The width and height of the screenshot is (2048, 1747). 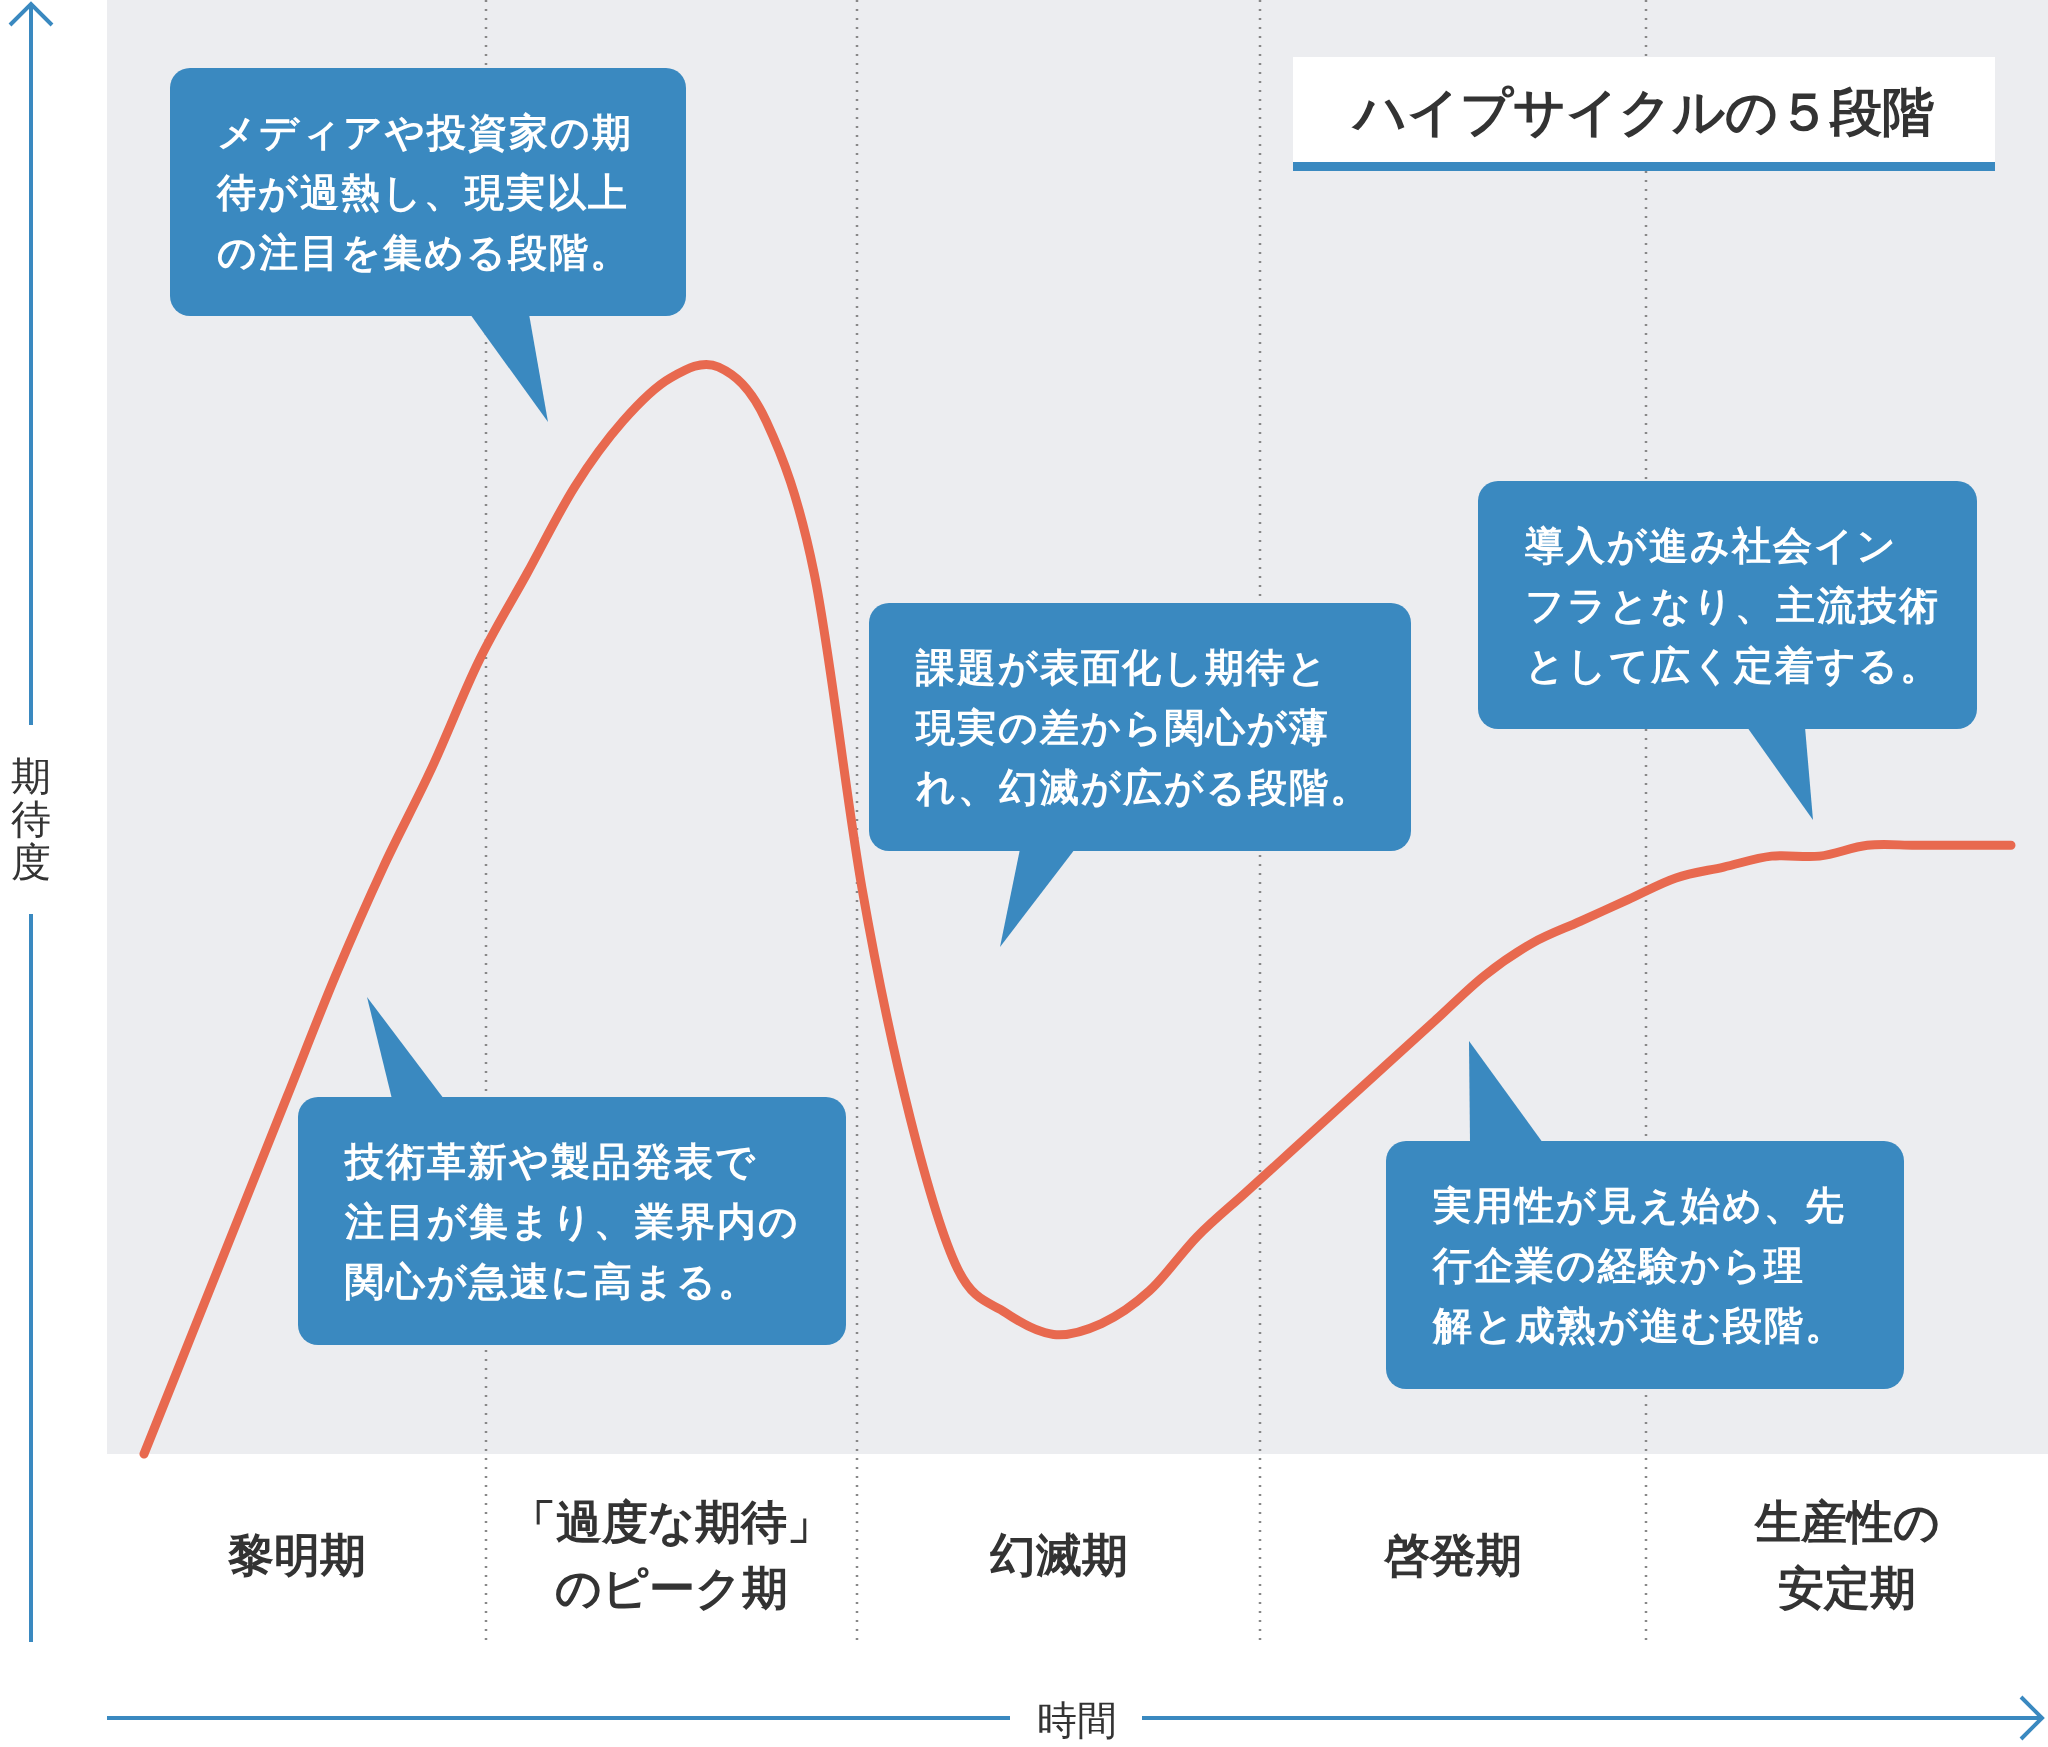 I want to click on annotation: 導入が進み社会インフラとなり、主流技術として広く定着する。, so click(x=1732, y=605).